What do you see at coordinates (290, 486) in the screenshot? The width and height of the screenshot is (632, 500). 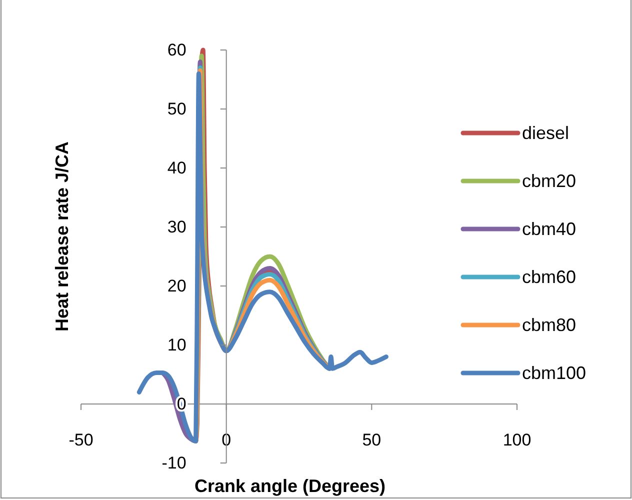 I see `x-axis-title: Crank angle (Degrees)` at bounding box center [290, 486].